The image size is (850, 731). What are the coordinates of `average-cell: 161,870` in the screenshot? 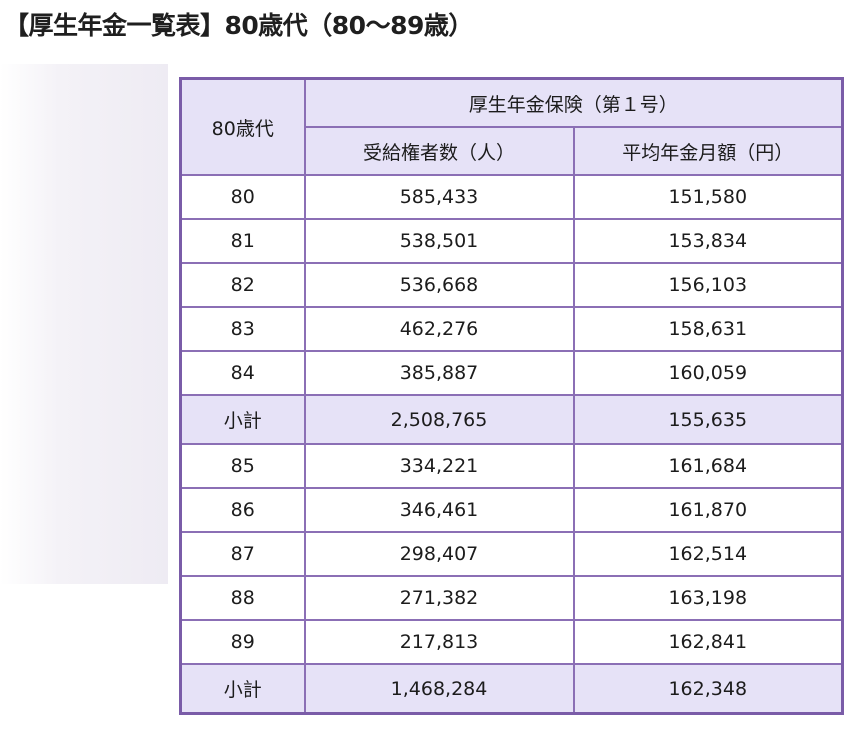 It's located at (708, 510).